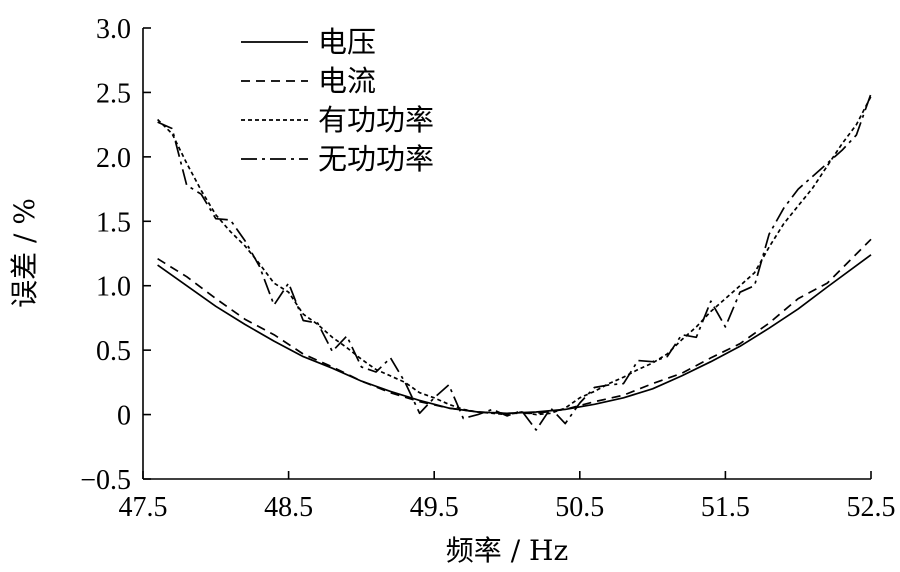 Image resolution: width=900 pixels, height=572 pixels. Describe the element at coordinates (725, 507) in the screenshot. I see `x-tick-label: 51.5` at that location.